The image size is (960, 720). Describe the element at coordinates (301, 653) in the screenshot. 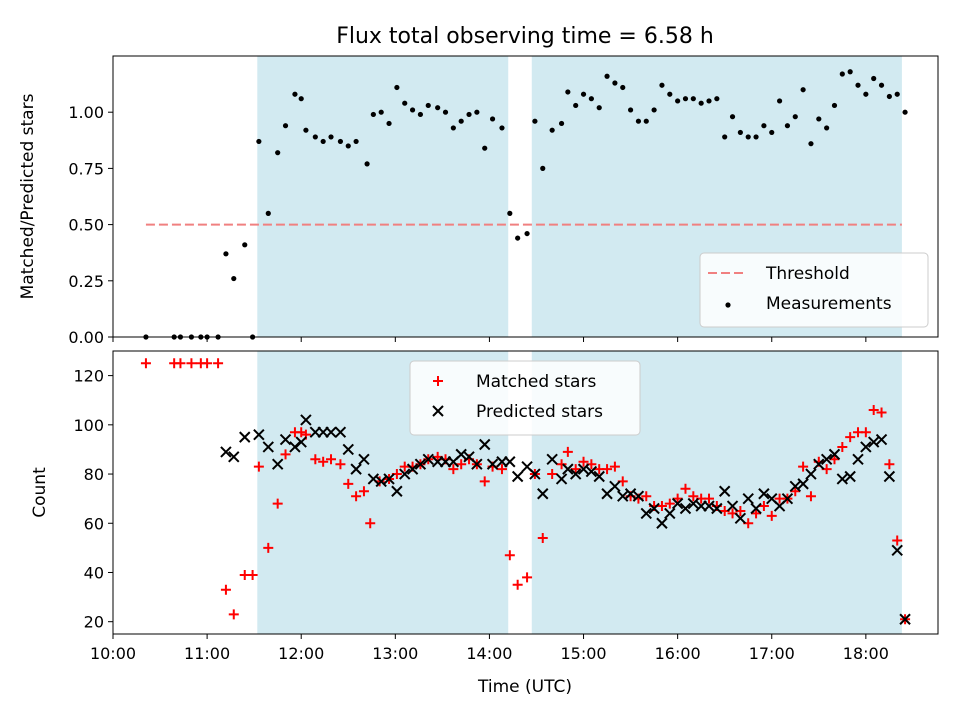

I see `x-tick-label: 12:00` at that location.